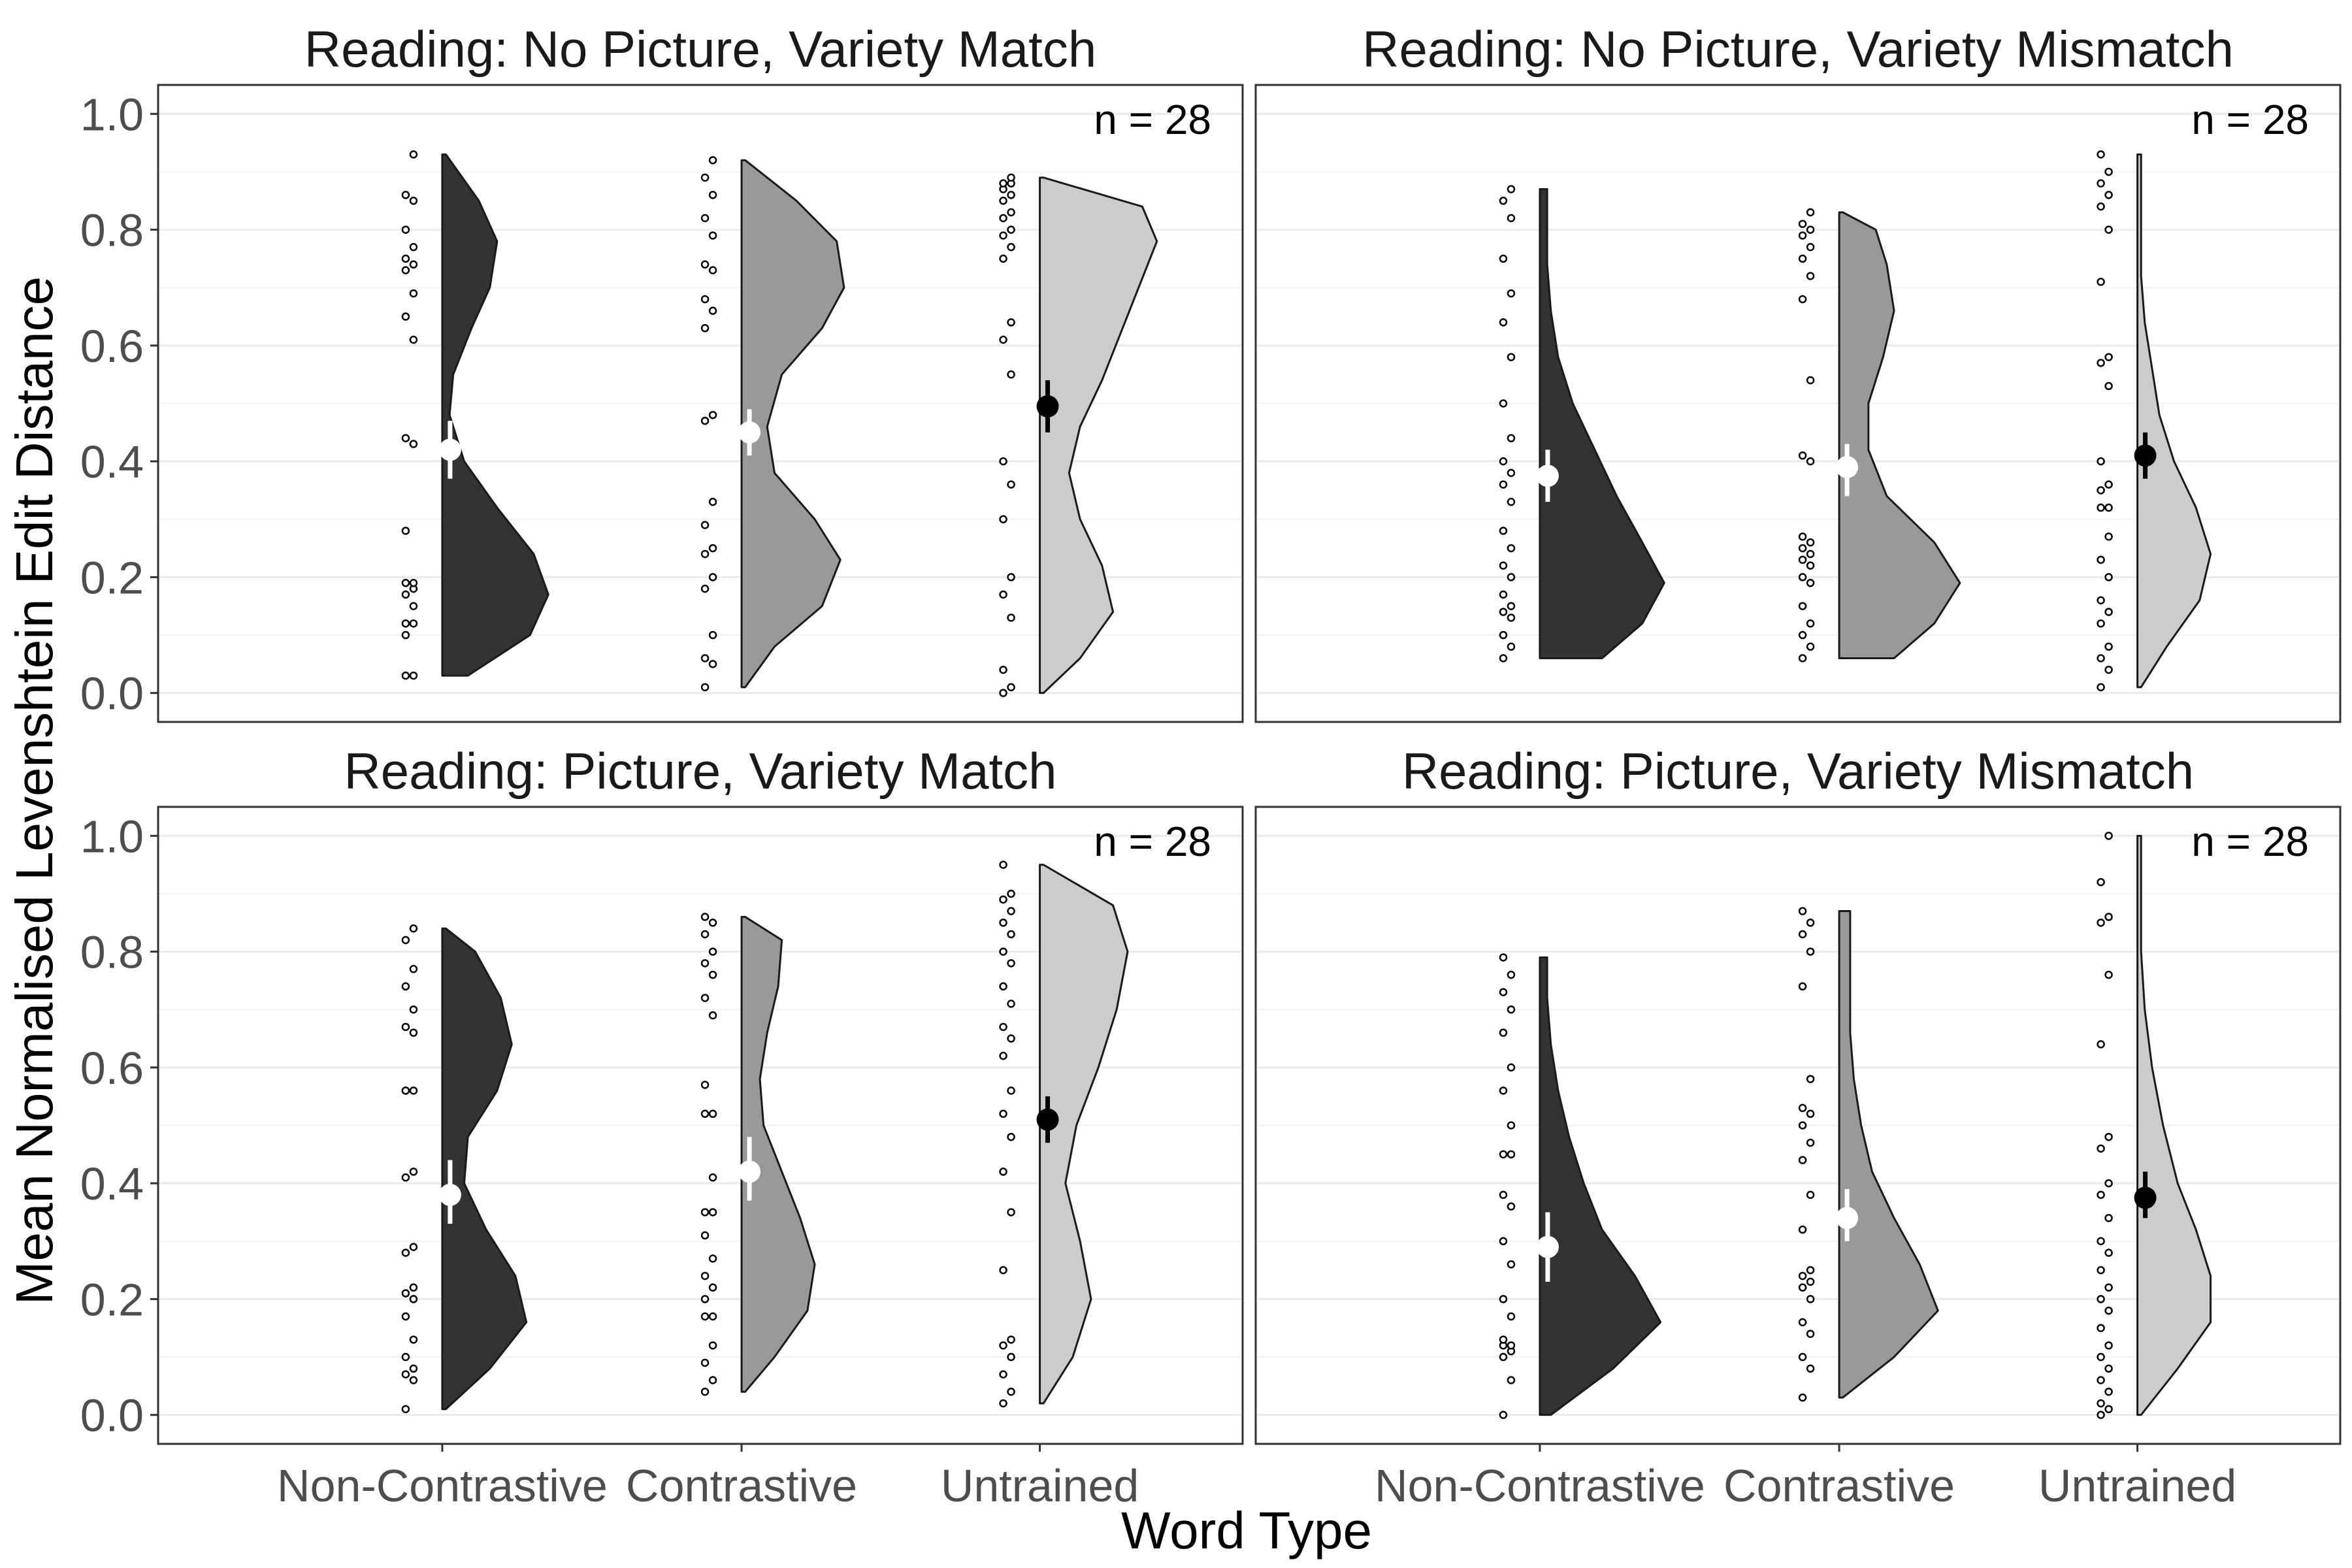  Describe the element at coordinates (112, 577) in the screenshot. I see `y-tick-label: 0.2` at that location.